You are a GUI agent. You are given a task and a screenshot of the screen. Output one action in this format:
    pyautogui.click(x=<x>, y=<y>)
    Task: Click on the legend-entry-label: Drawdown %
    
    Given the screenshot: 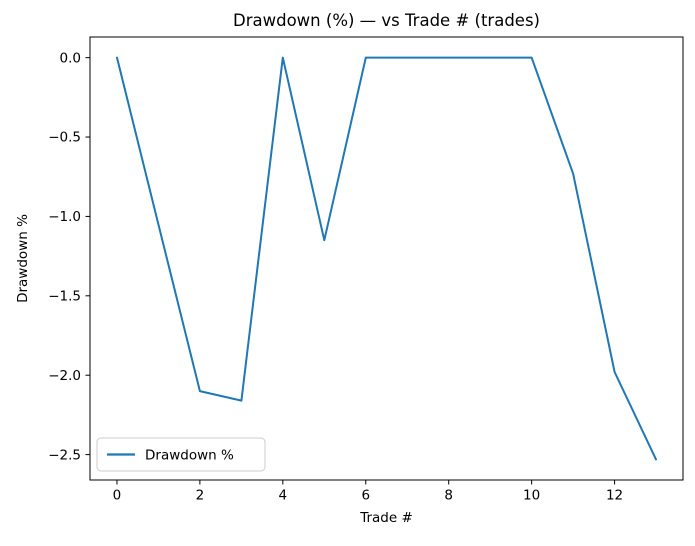 What is the action you would take?
    pyautogui.click(x=189, y=456)
    